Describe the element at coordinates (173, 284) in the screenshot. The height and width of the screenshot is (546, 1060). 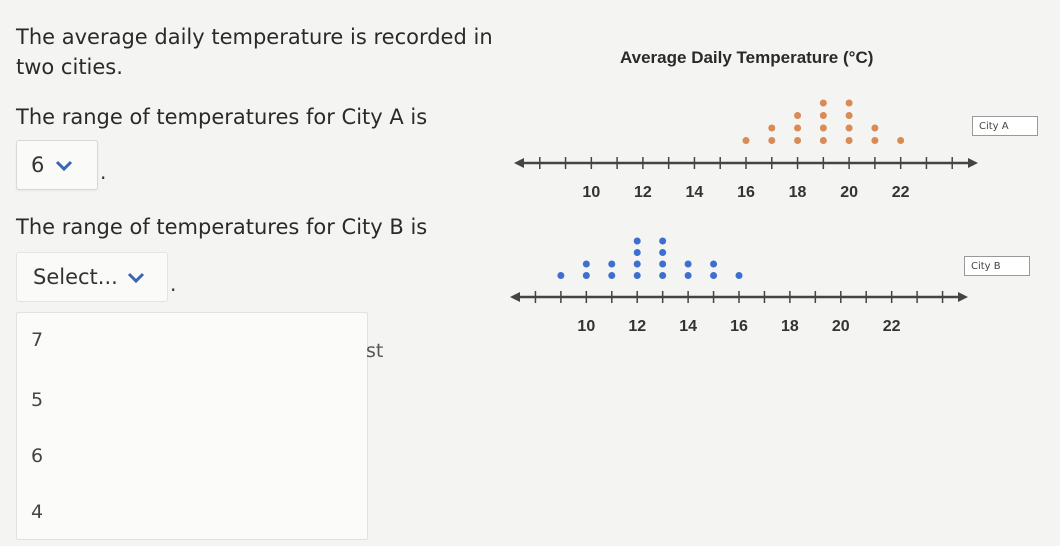
I see `period-b: .` at that location.